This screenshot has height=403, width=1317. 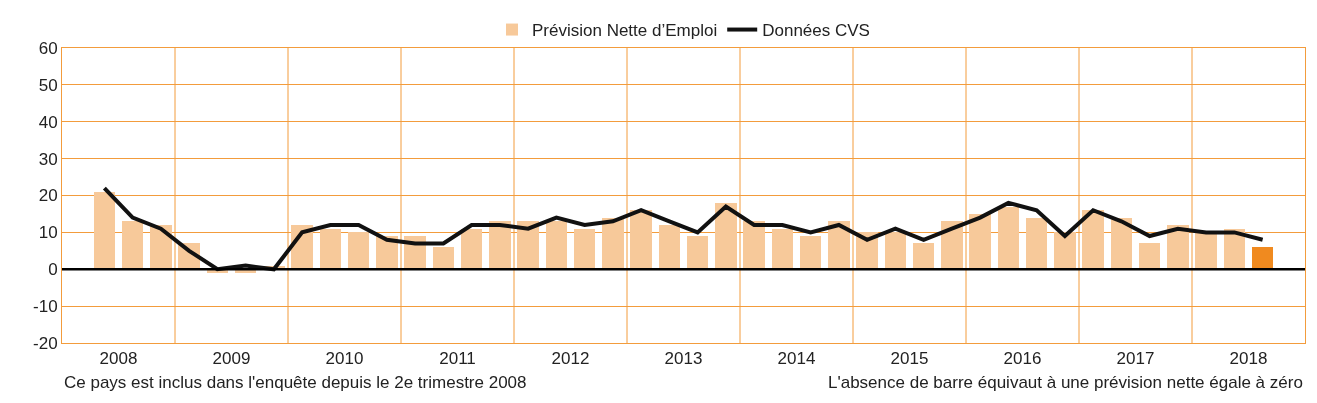 What do you see at coordinates (295, 382) in the screenshot?
I see `text: Ce pays est inclus dans l'enquête depuis le 2e trimestre 2008` at bounding box center [295, 382].